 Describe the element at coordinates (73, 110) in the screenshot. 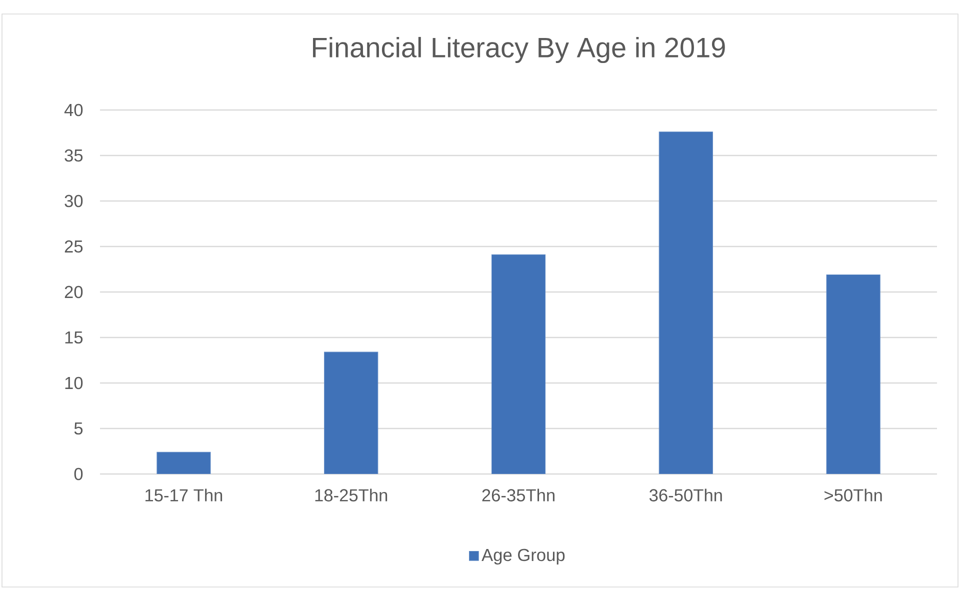

I see `y-tick-label: 40` at that location.